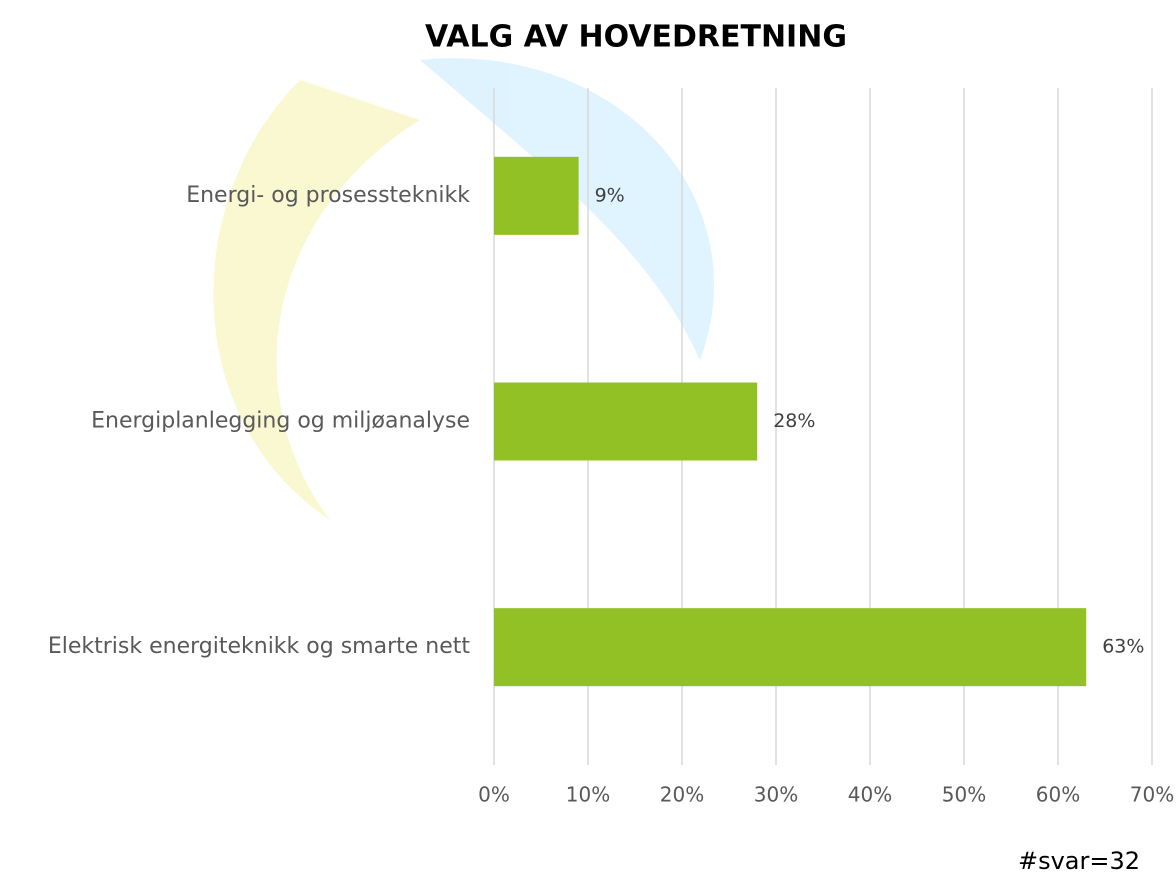  What do you see at coordinates (328, 195) in the screenshot?
I see `y-tick-label: Energi- og prosessteknikk` at bounding box center [328, 195].